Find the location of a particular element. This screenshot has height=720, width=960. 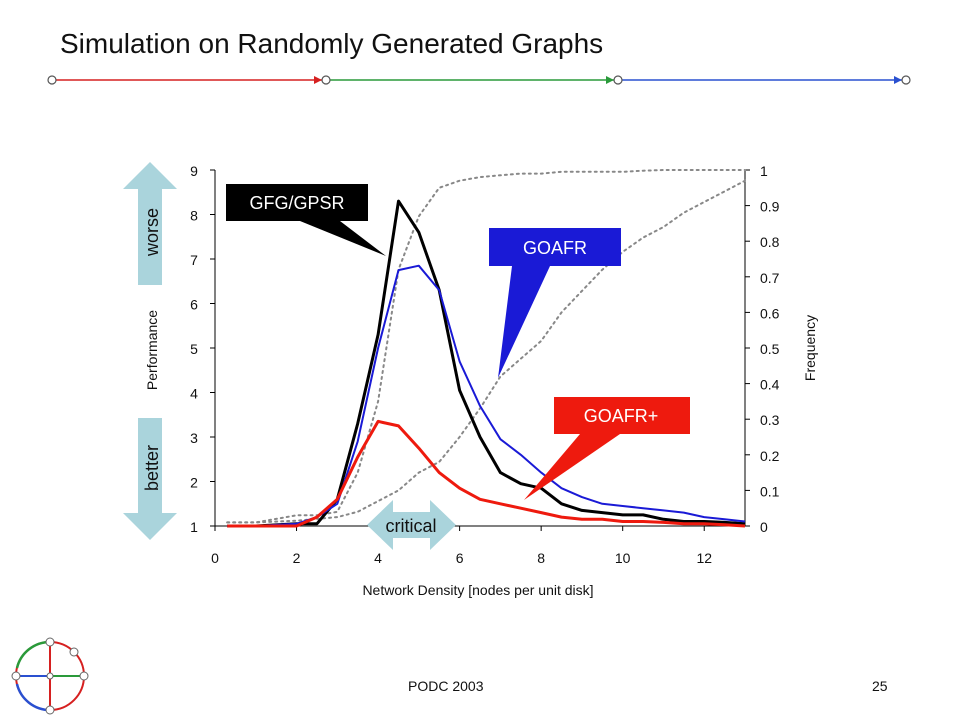

y2-tick-label: 0.6 is located at coordinates (770, 313).